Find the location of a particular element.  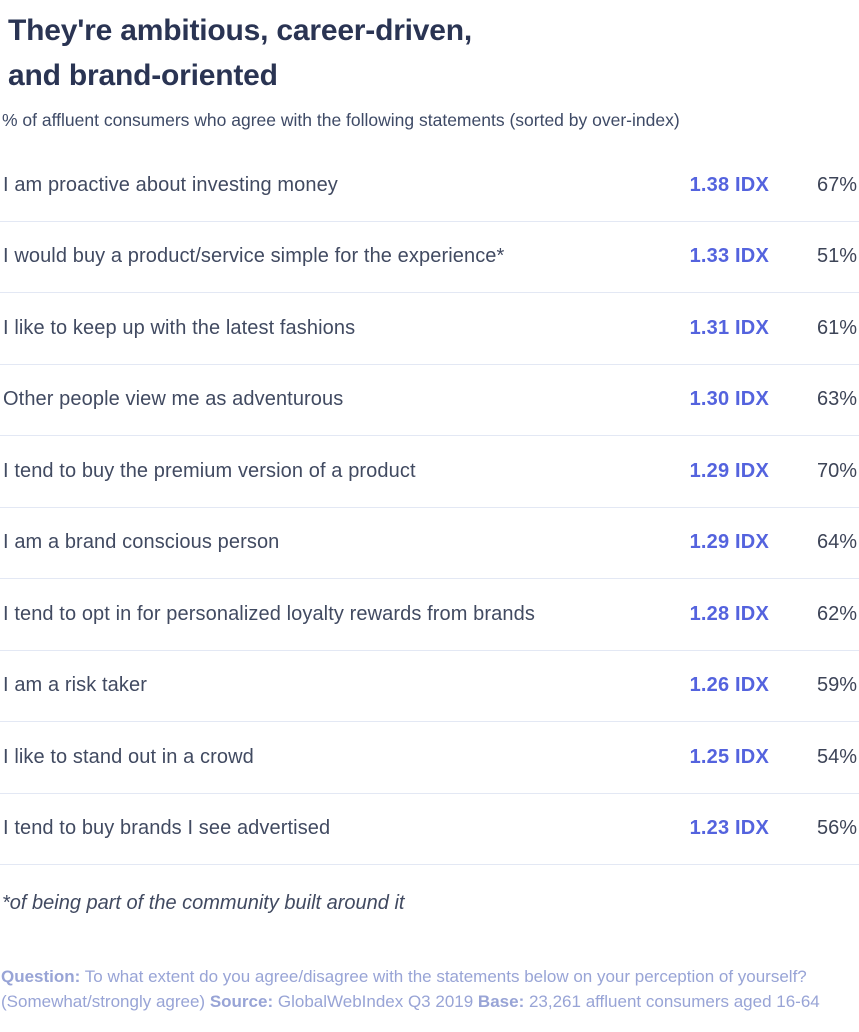

idx-value: 1.23 IDX is located at coordinates (729, 828).